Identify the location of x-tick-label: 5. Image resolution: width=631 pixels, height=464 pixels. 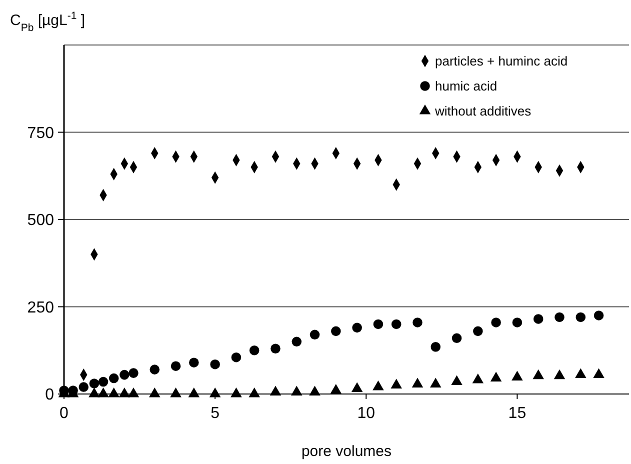
(215, 413).